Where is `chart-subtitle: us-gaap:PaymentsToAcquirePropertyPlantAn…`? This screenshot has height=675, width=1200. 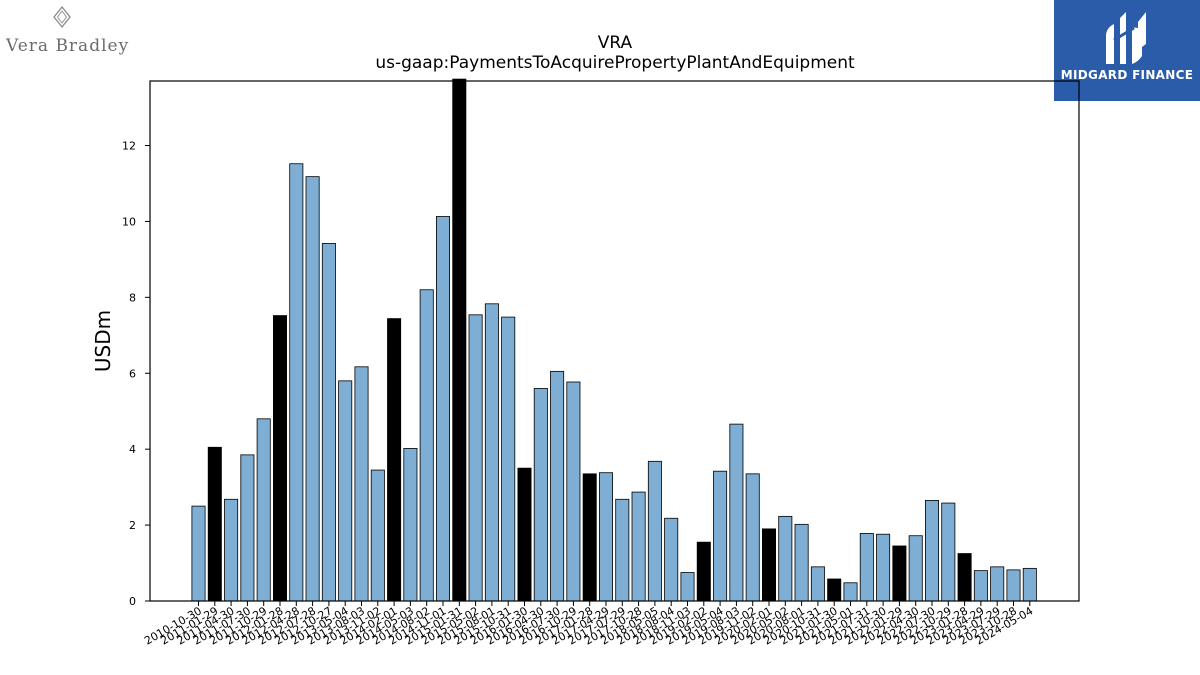 chart-subtitle: us-gaap:PaymentsToAcquirePropertyPlantAn… is located at coordinates (615, 63).